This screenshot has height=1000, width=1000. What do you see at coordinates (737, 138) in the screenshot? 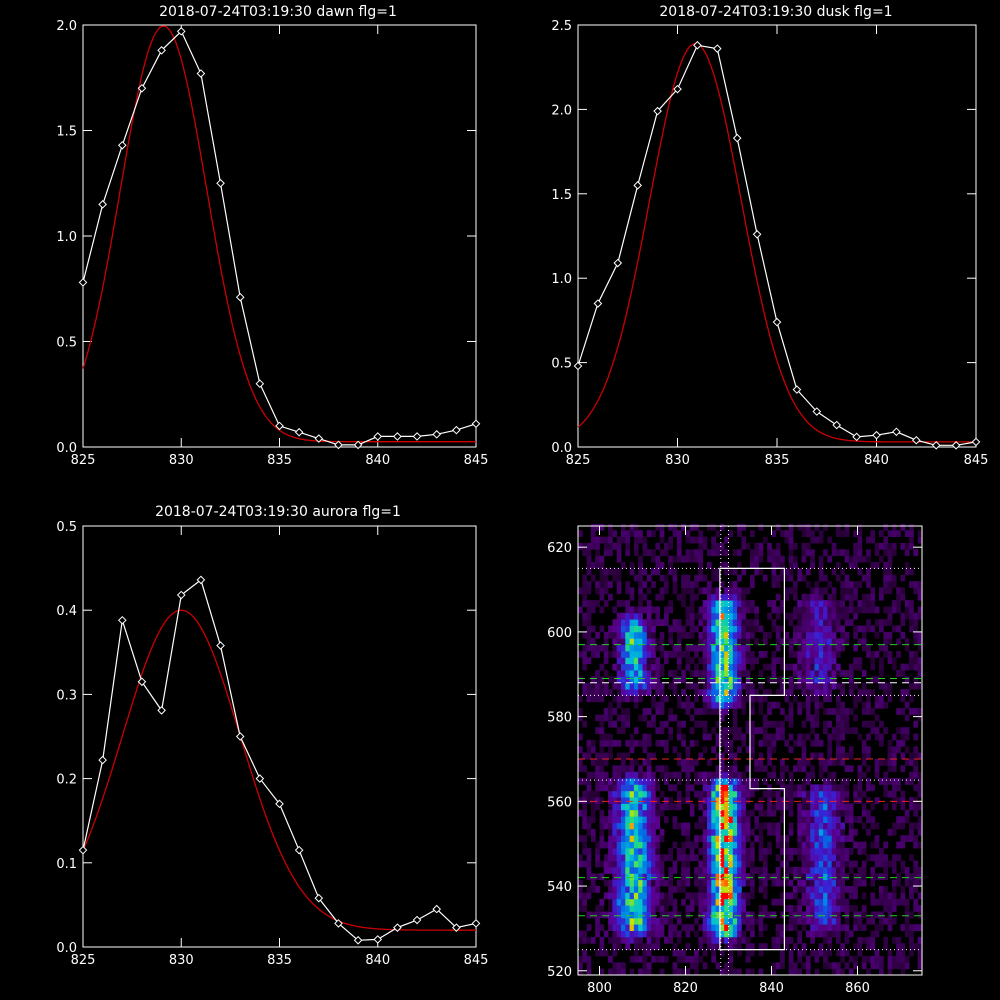
I see `dusk-data-point` at bounding box center [737, 138].